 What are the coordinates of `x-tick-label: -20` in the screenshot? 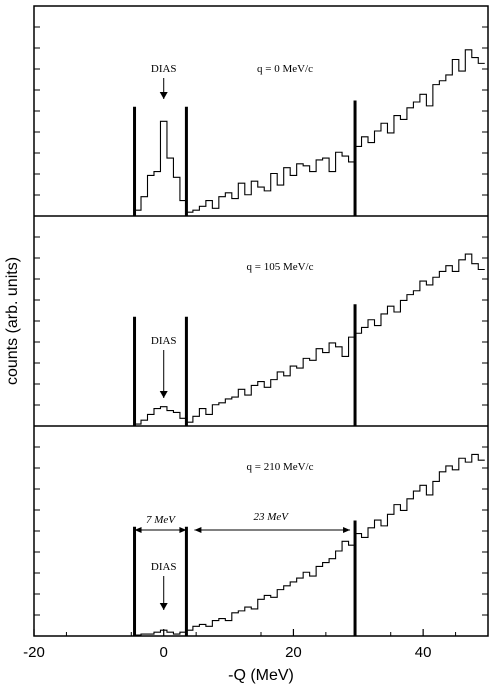 It's located at (34, 652).